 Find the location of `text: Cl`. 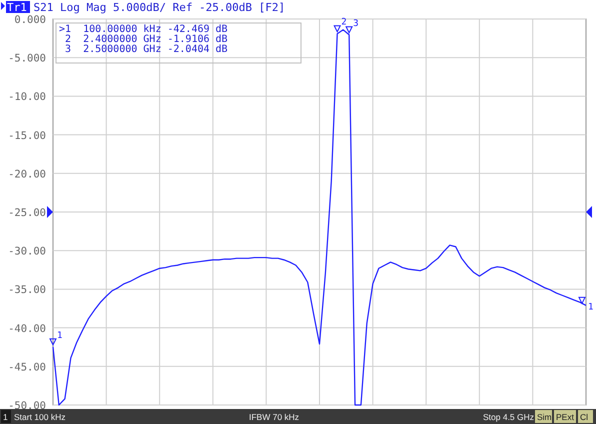

text: Cl is located at coordinates (584, 417).